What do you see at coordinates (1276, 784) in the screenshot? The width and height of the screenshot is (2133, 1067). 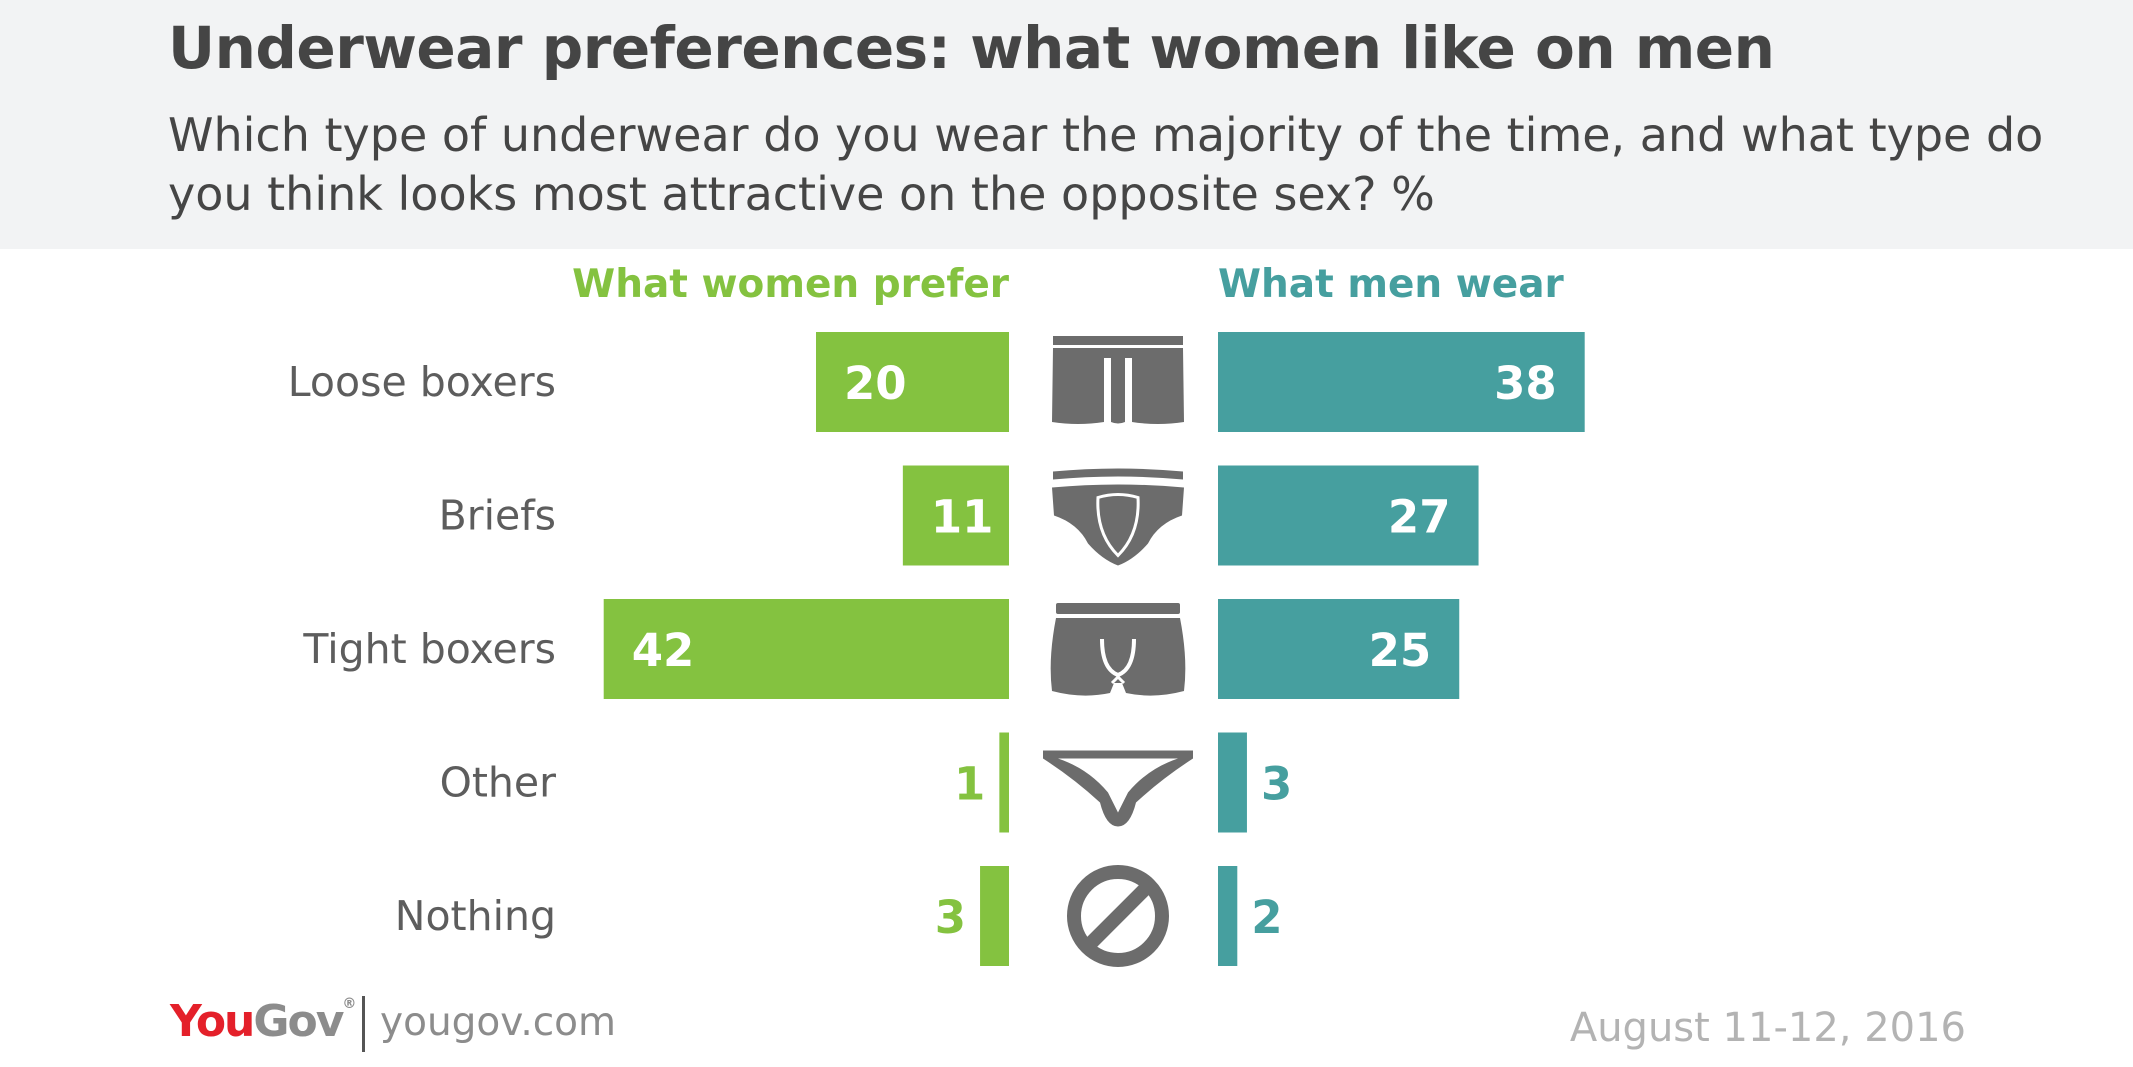 I see `value-label-men: 3` at bounding box center [1276, 784].